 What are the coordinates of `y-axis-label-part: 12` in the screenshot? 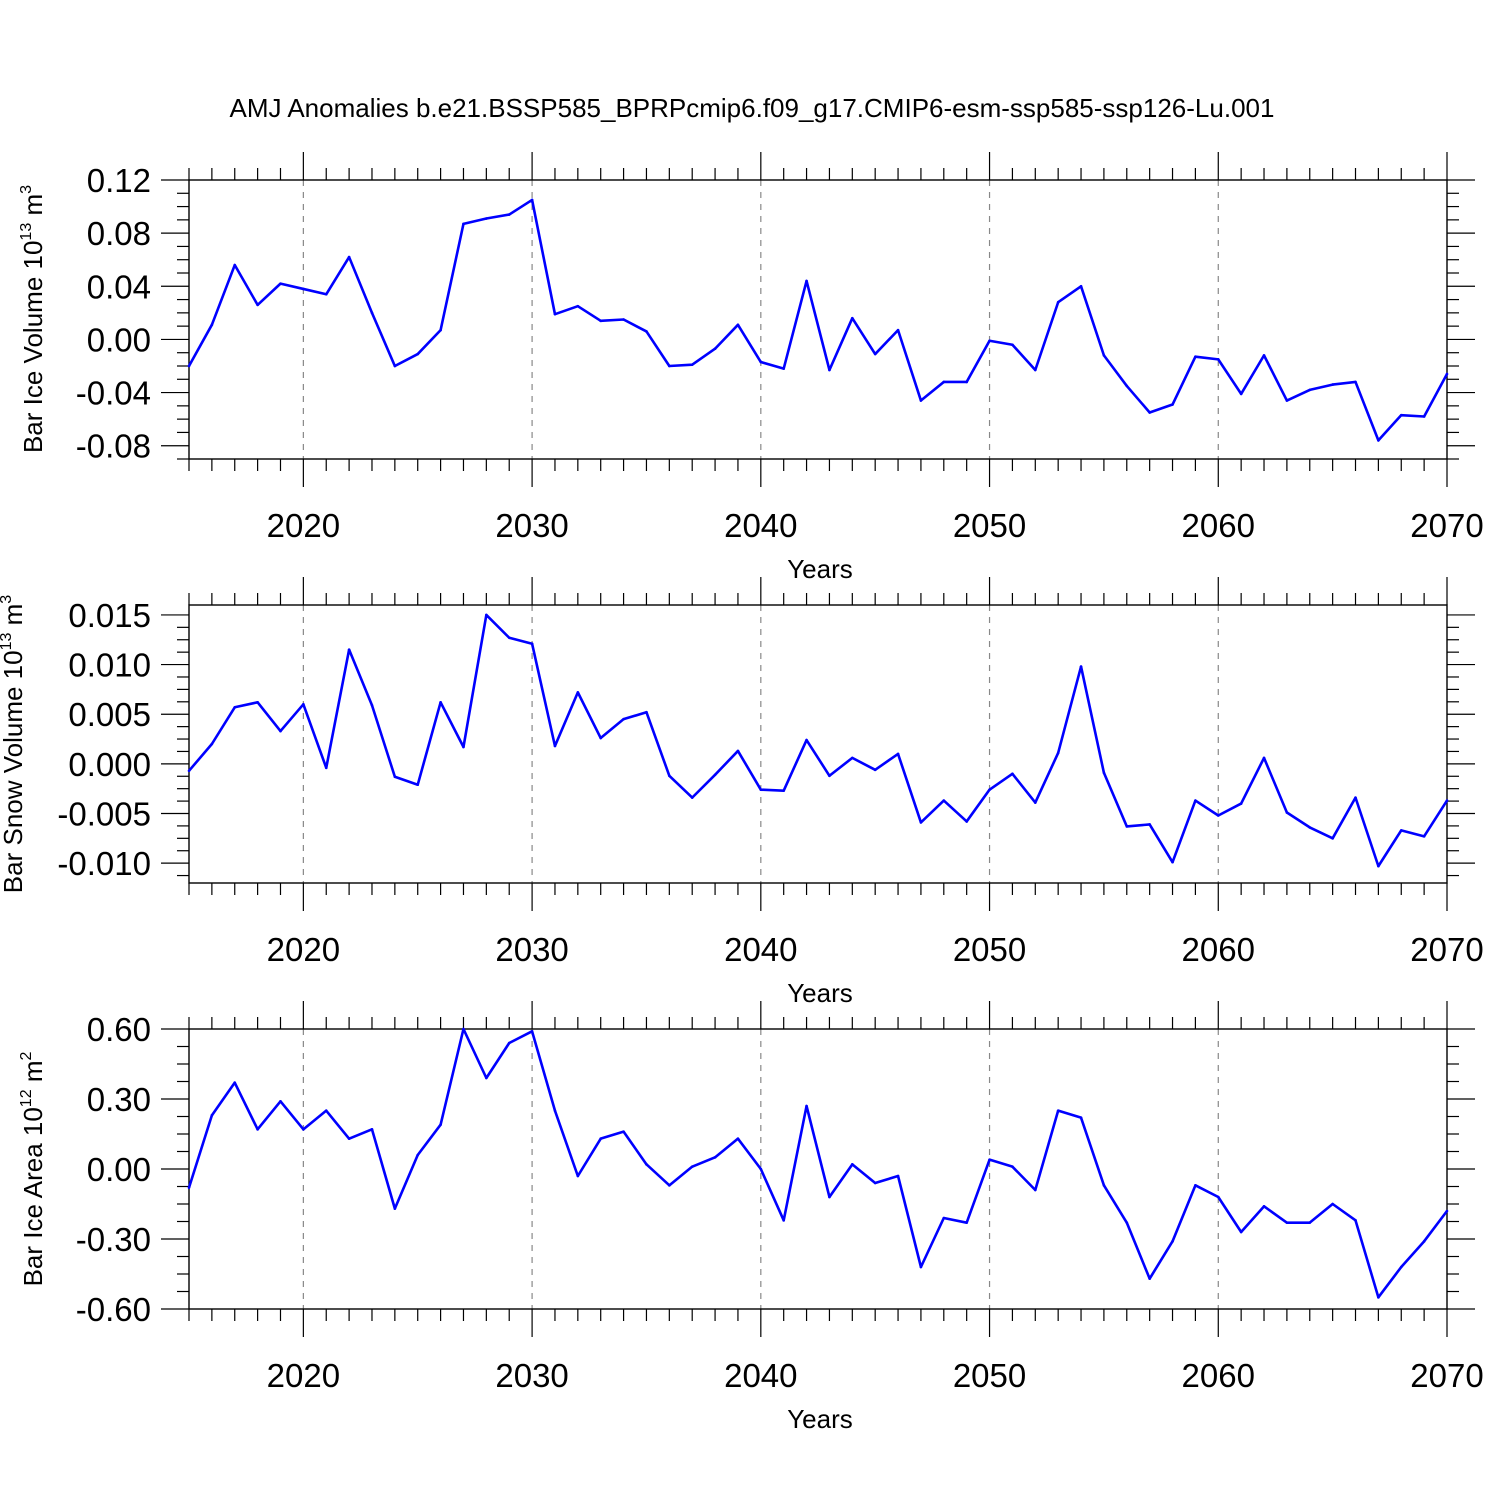 It's located at (26, 1098).